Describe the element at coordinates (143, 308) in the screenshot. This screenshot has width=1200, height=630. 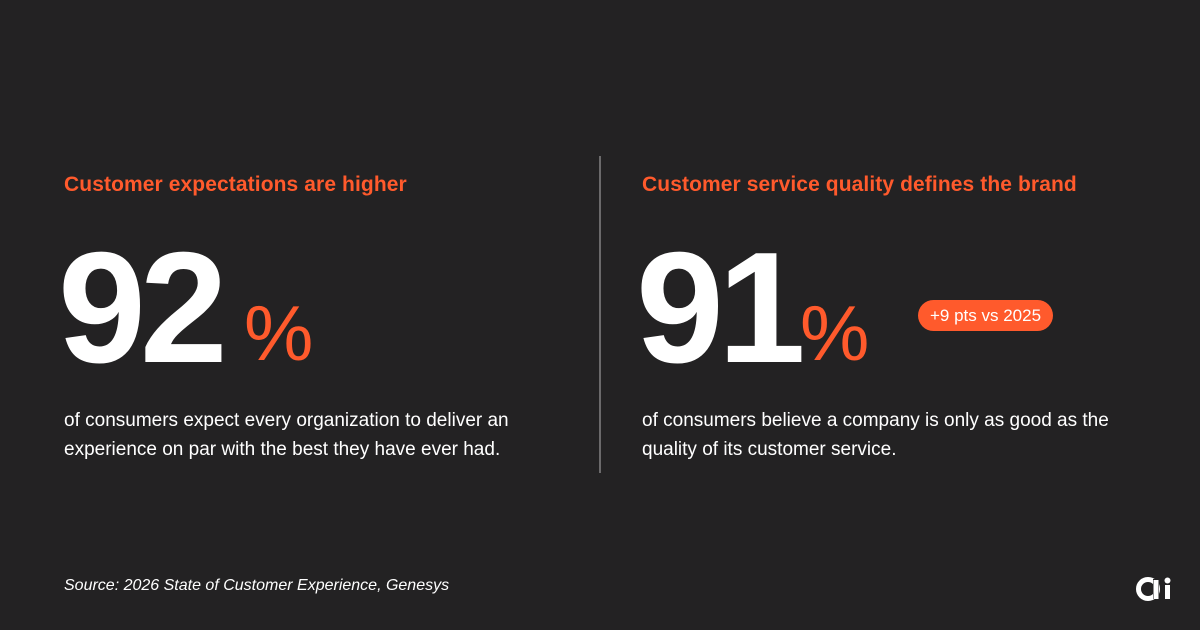
I see `stat-number: 92` at that location.